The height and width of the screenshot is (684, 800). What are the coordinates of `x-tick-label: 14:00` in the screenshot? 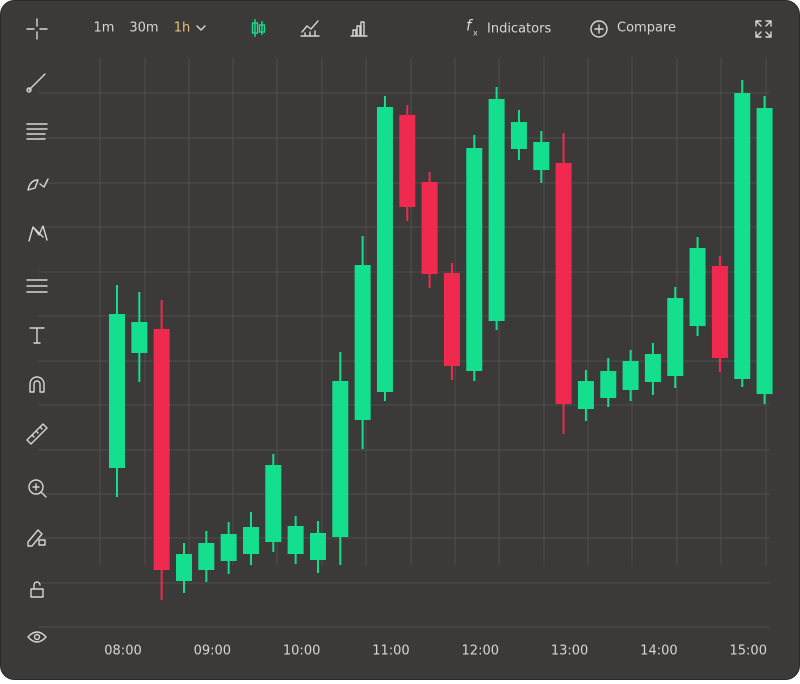 It's located at (658, 651).